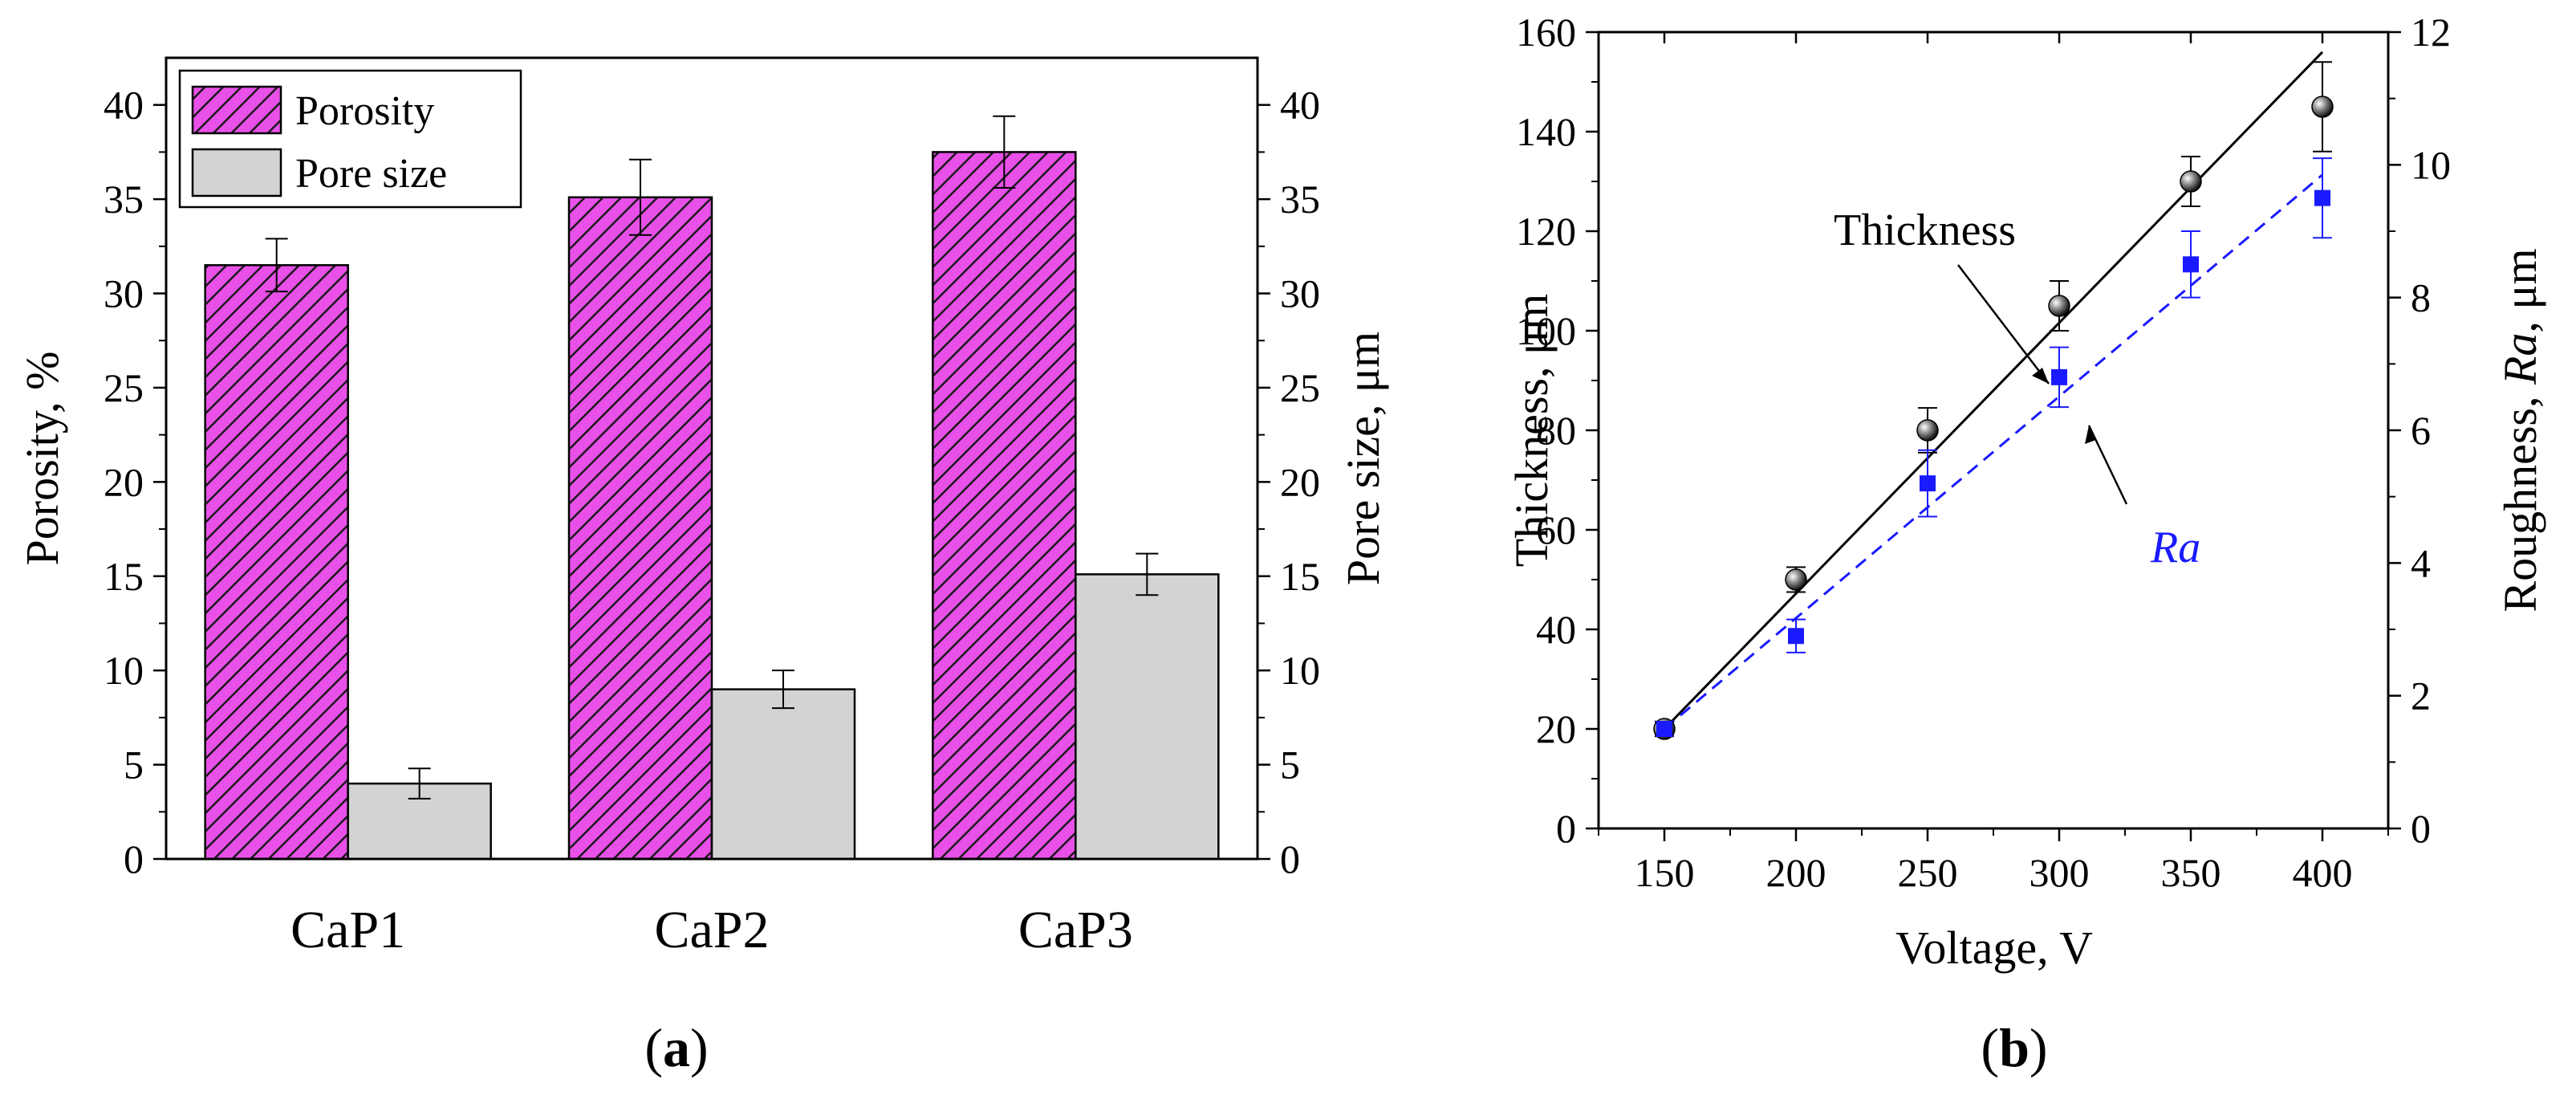 This screenshot has height=1103, width=2576. Describe the element at coordinates (124, 387) in the screenshot. I see `y-tick-label: 25` at that location.